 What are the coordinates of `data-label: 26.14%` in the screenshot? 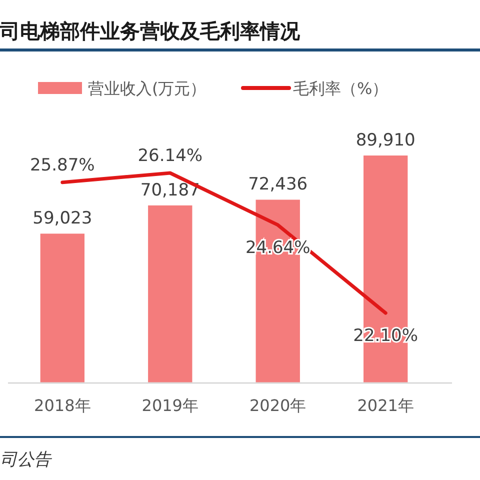 It's located at (170, 156).